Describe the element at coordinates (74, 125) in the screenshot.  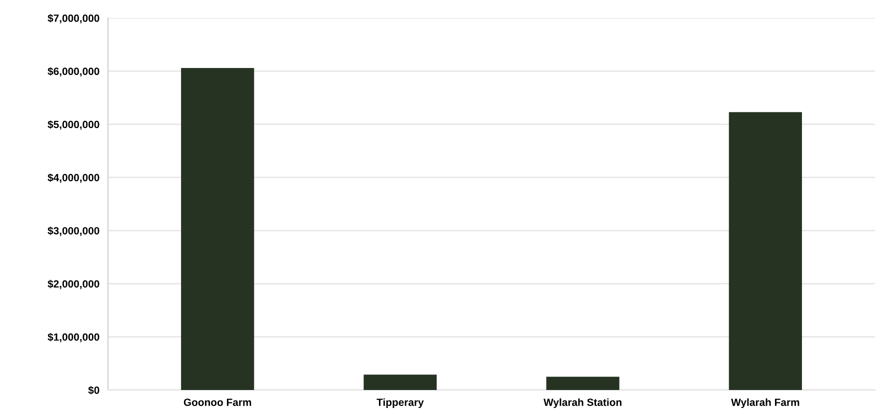
I see `y-tick-label: $5,000,000` at that location.